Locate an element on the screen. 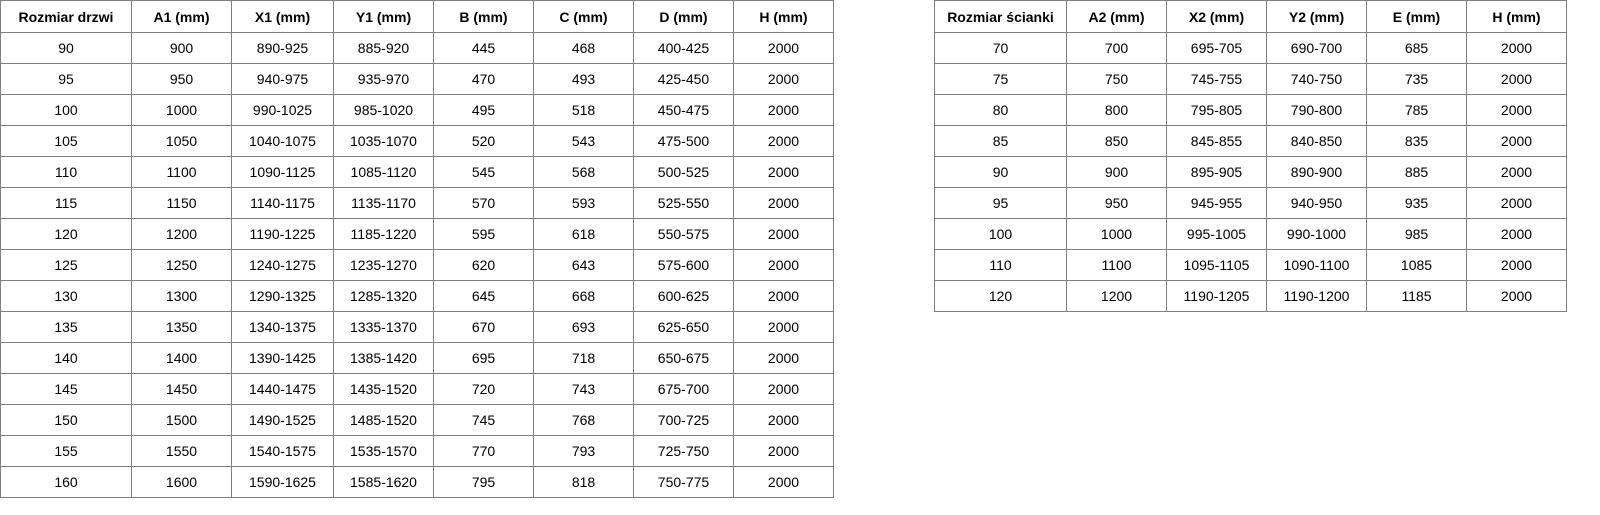 The height and width of the screenshot is (515, 1600). table-cell: 795-805 is located at coordinates (1216, 110).